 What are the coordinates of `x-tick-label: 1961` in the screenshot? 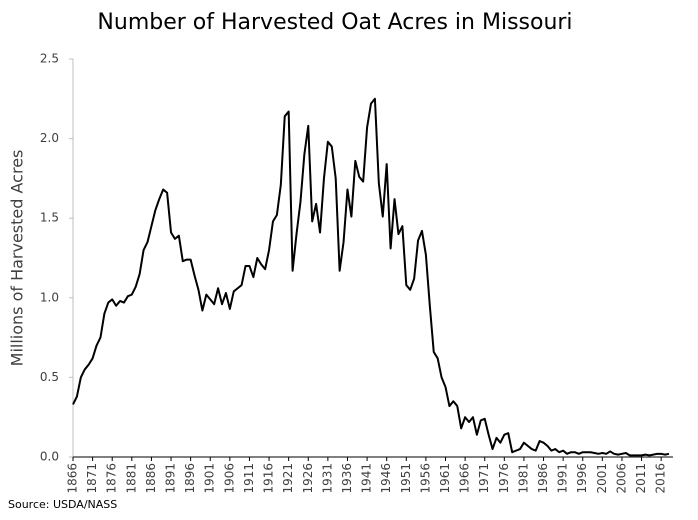 It's located at (445, 478).